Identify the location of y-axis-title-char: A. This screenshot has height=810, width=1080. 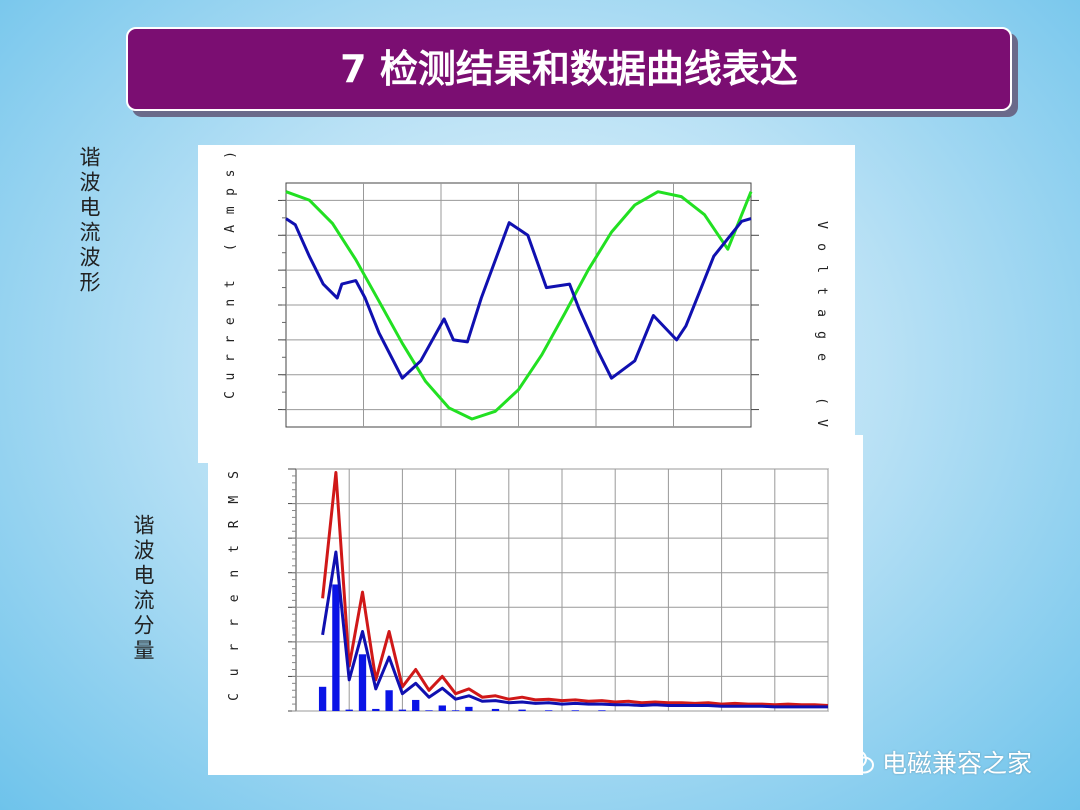
(230, 229).